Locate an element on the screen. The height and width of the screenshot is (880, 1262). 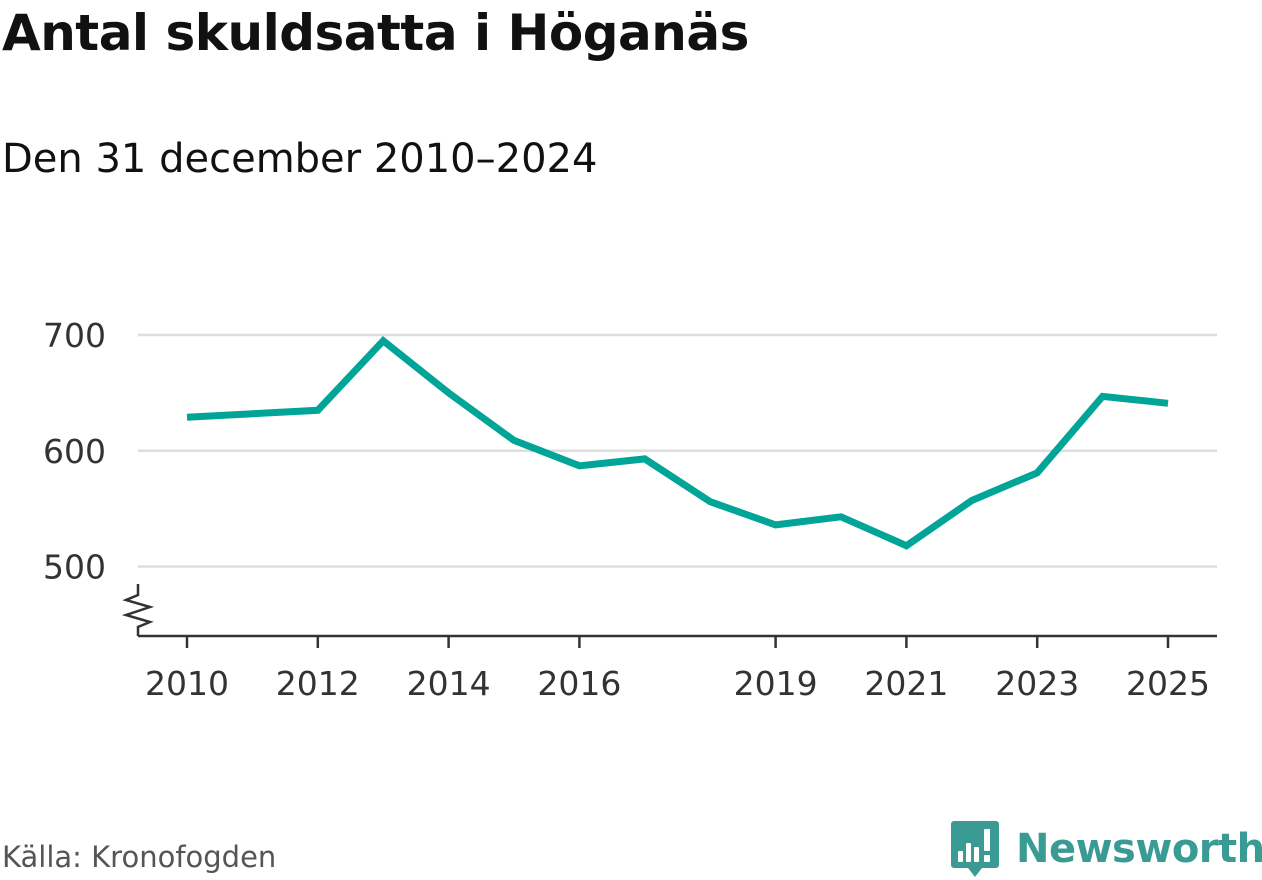
y-tick-label-700: 700 is located at coordinates (74, 335).